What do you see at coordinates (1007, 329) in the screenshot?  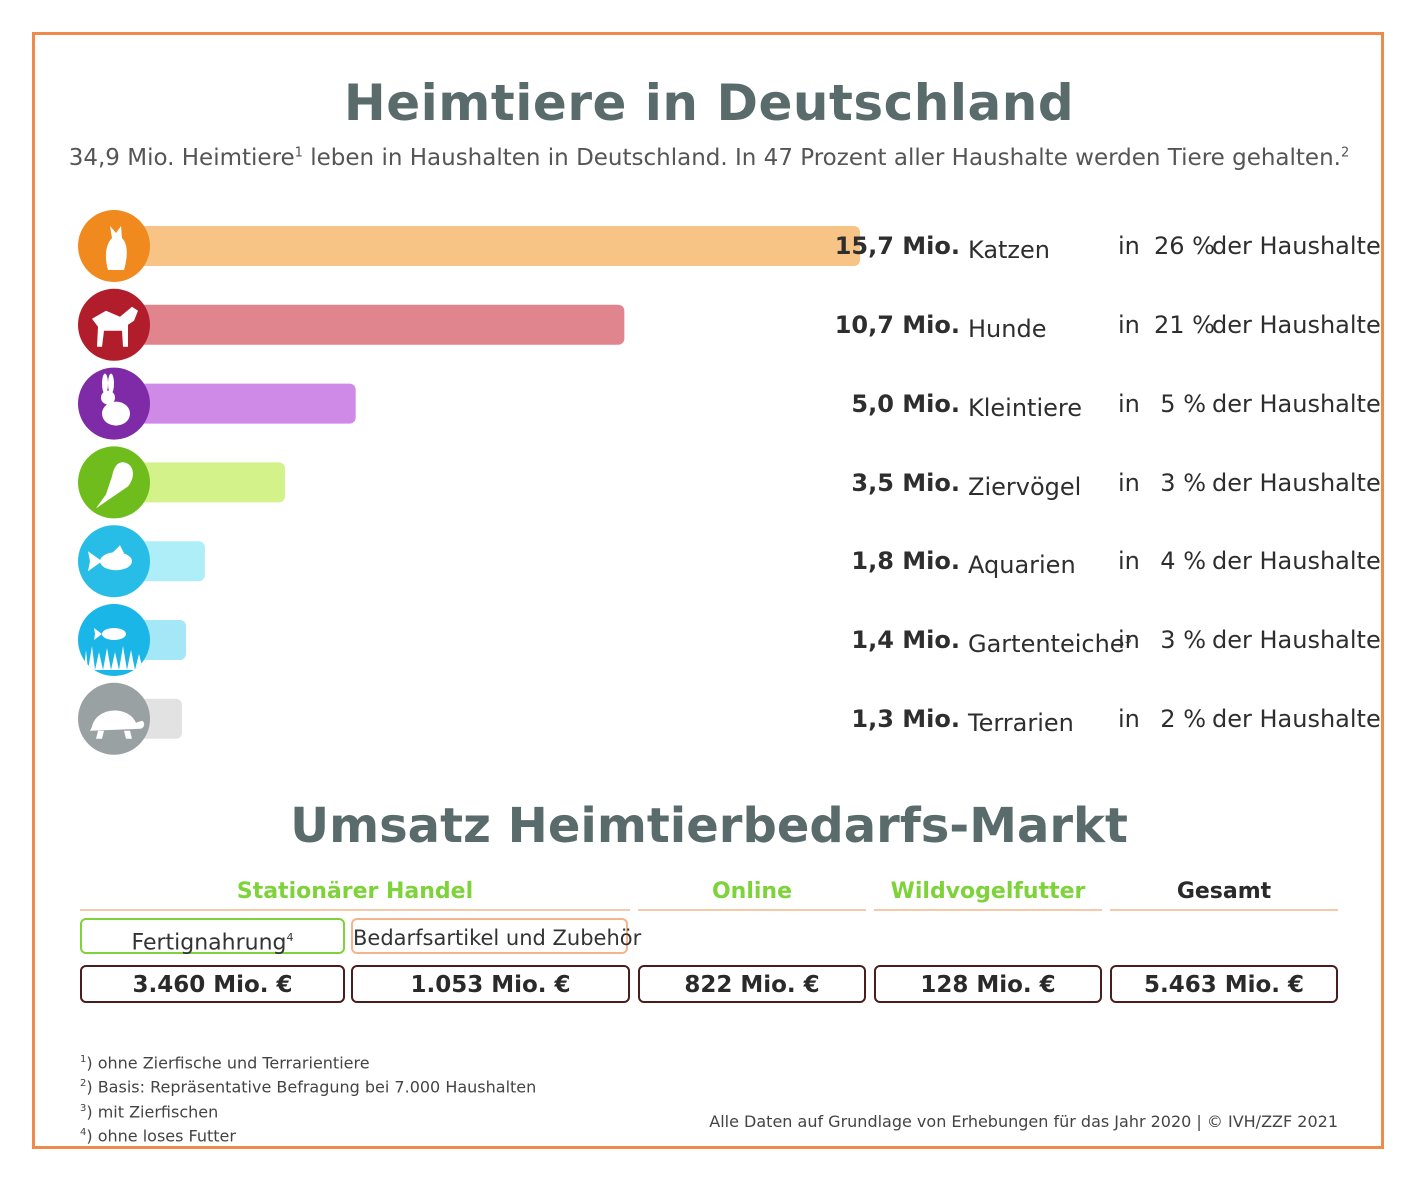 I see `category-label: Hunde` at bounding box center [1007, 329].